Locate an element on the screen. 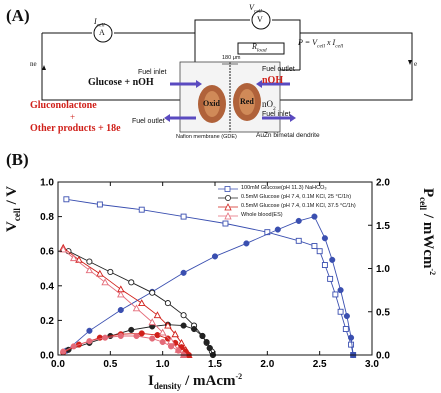 The height and width of the screenshot is (393, 441). y-tick-label: 0.2 is located at coordinates (47, 321).